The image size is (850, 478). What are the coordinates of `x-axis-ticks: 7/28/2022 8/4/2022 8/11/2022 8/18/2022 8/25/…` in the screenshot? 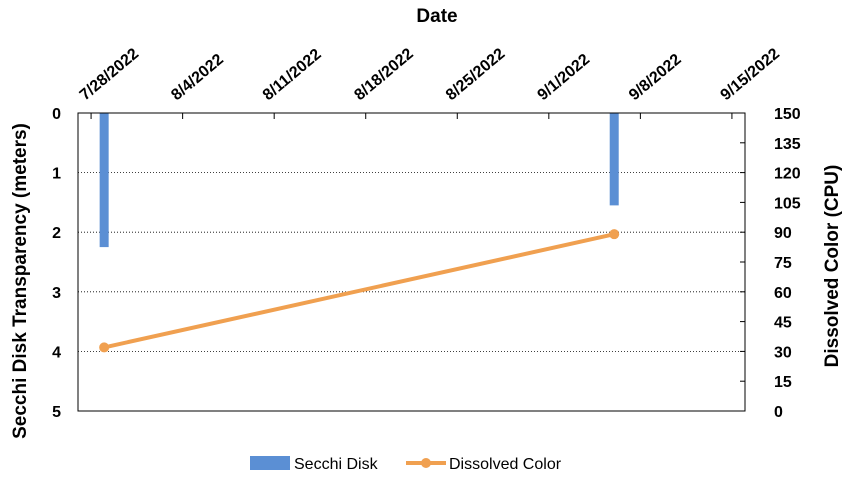 It's located at (430, 82).